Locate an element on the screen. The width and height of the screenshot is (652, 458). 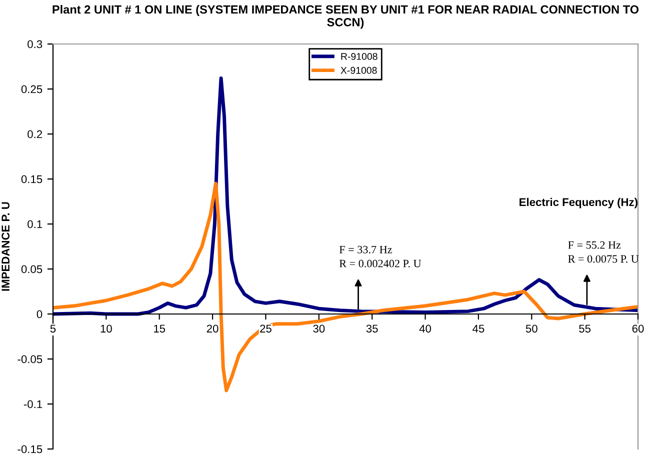
y-axis-title: IMPEDANCE P. U is located at coordinates (6, 246).